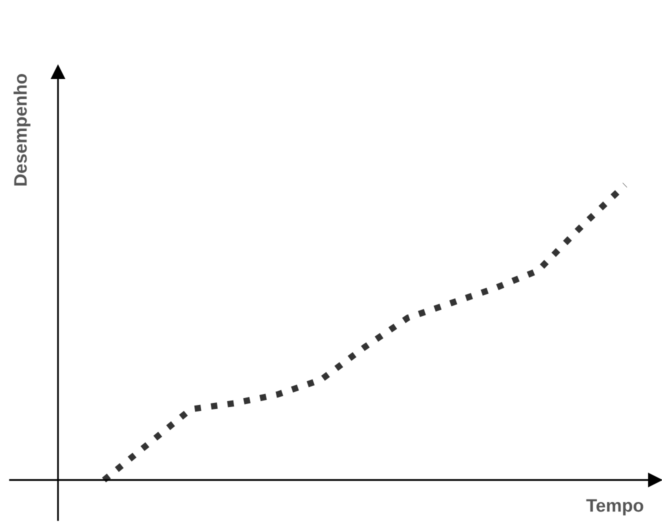  What do you see at coordinates (22, 130) in the screenshot?
I see `y-axis-title: Desempenho` at bounding box center [22, 130].